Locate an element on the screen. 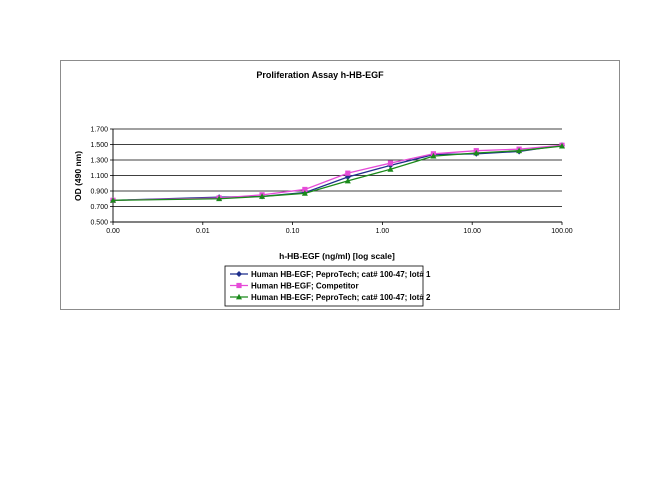 The image size is (650, 502). x-tick-label: 0.10 is located at coordinates (293, 231).